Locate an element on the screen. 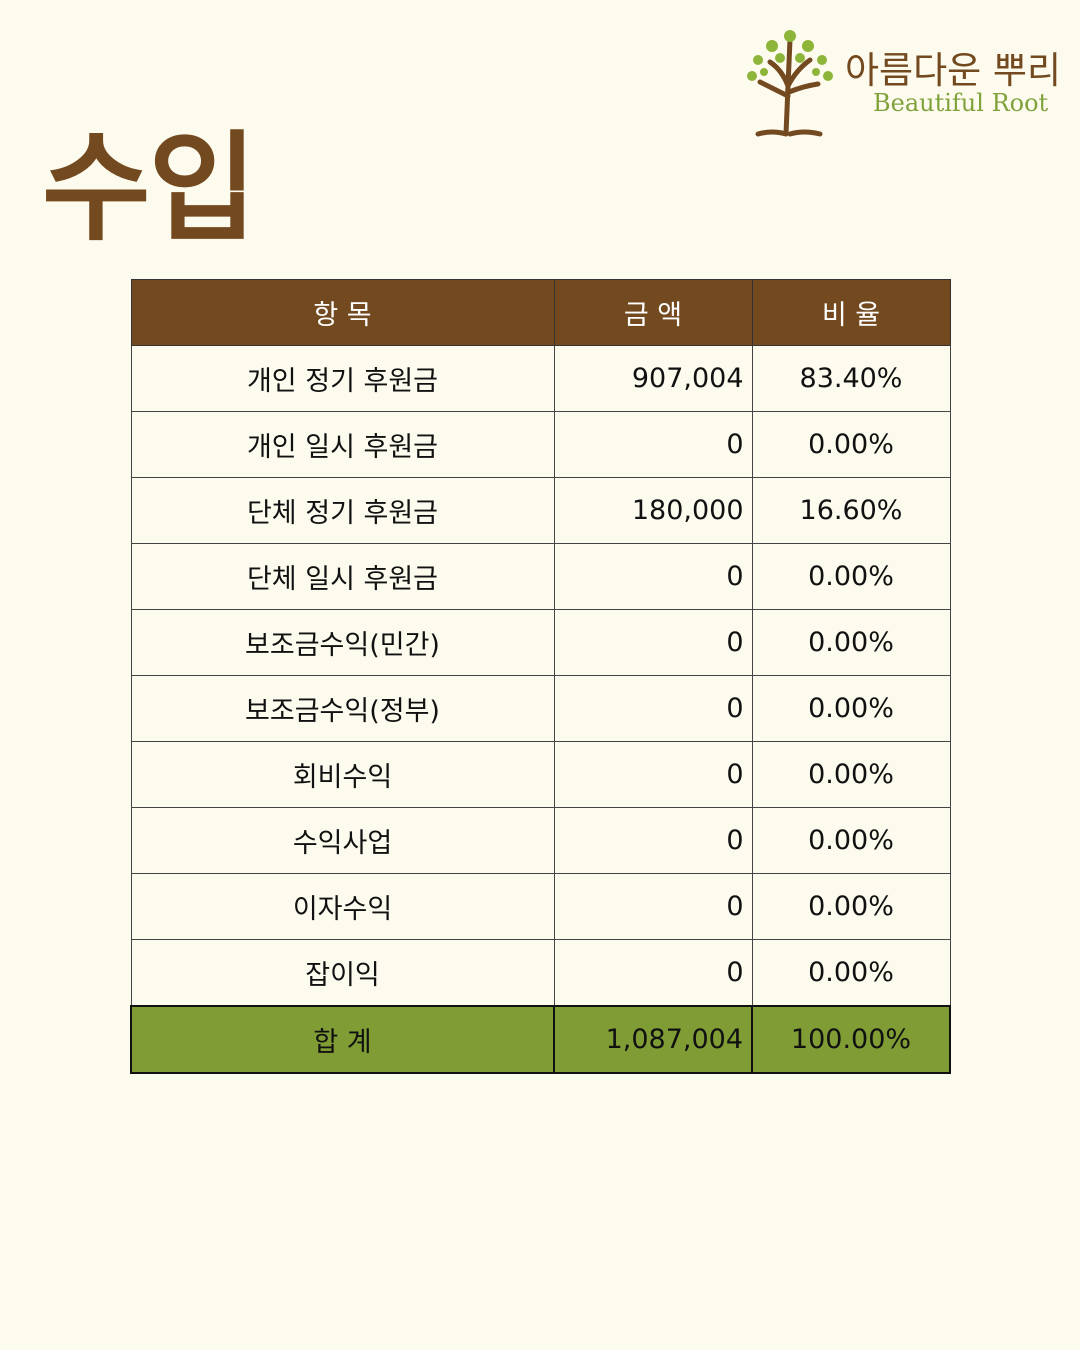  item-cell: 단체 정기 후원금 is located at coordinates (342, 510).